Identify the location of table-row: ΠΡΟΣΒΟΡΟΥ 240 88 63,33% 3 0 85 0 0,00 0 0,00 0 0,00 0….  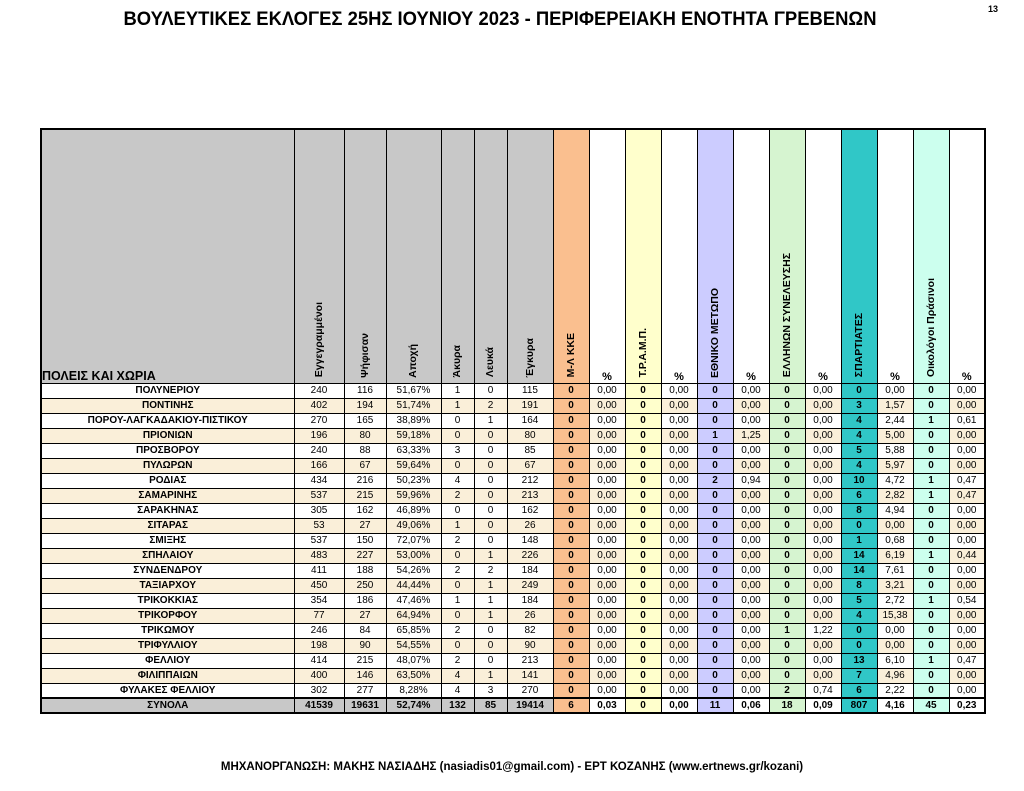
(513, 450).